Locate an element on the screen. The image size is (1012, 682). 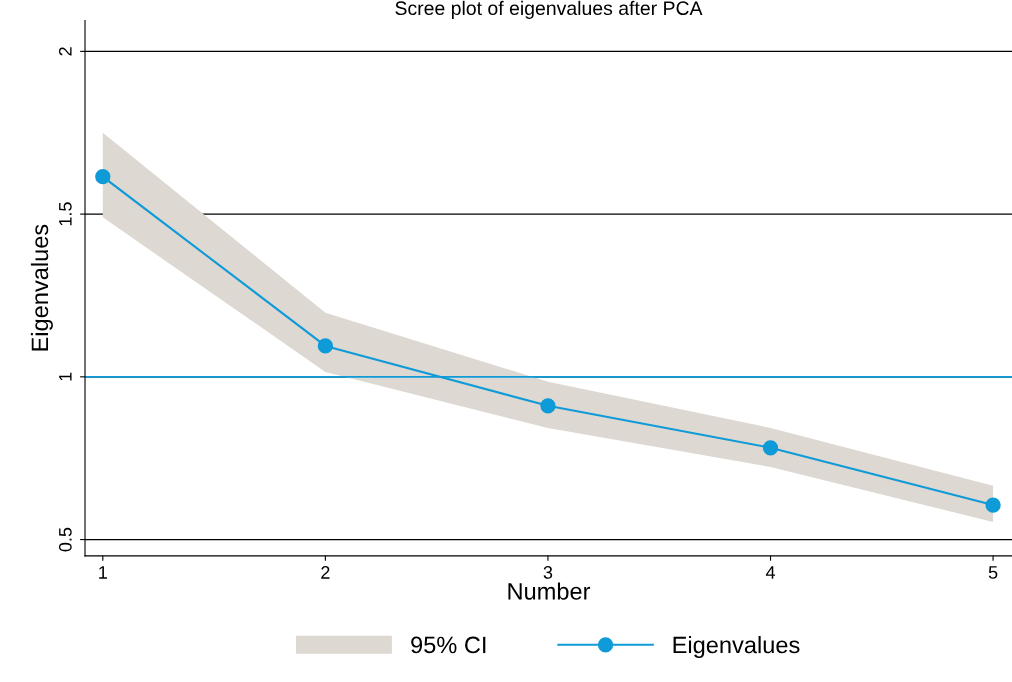
x-tick-label: 5 is located at coordinates (993, 572).